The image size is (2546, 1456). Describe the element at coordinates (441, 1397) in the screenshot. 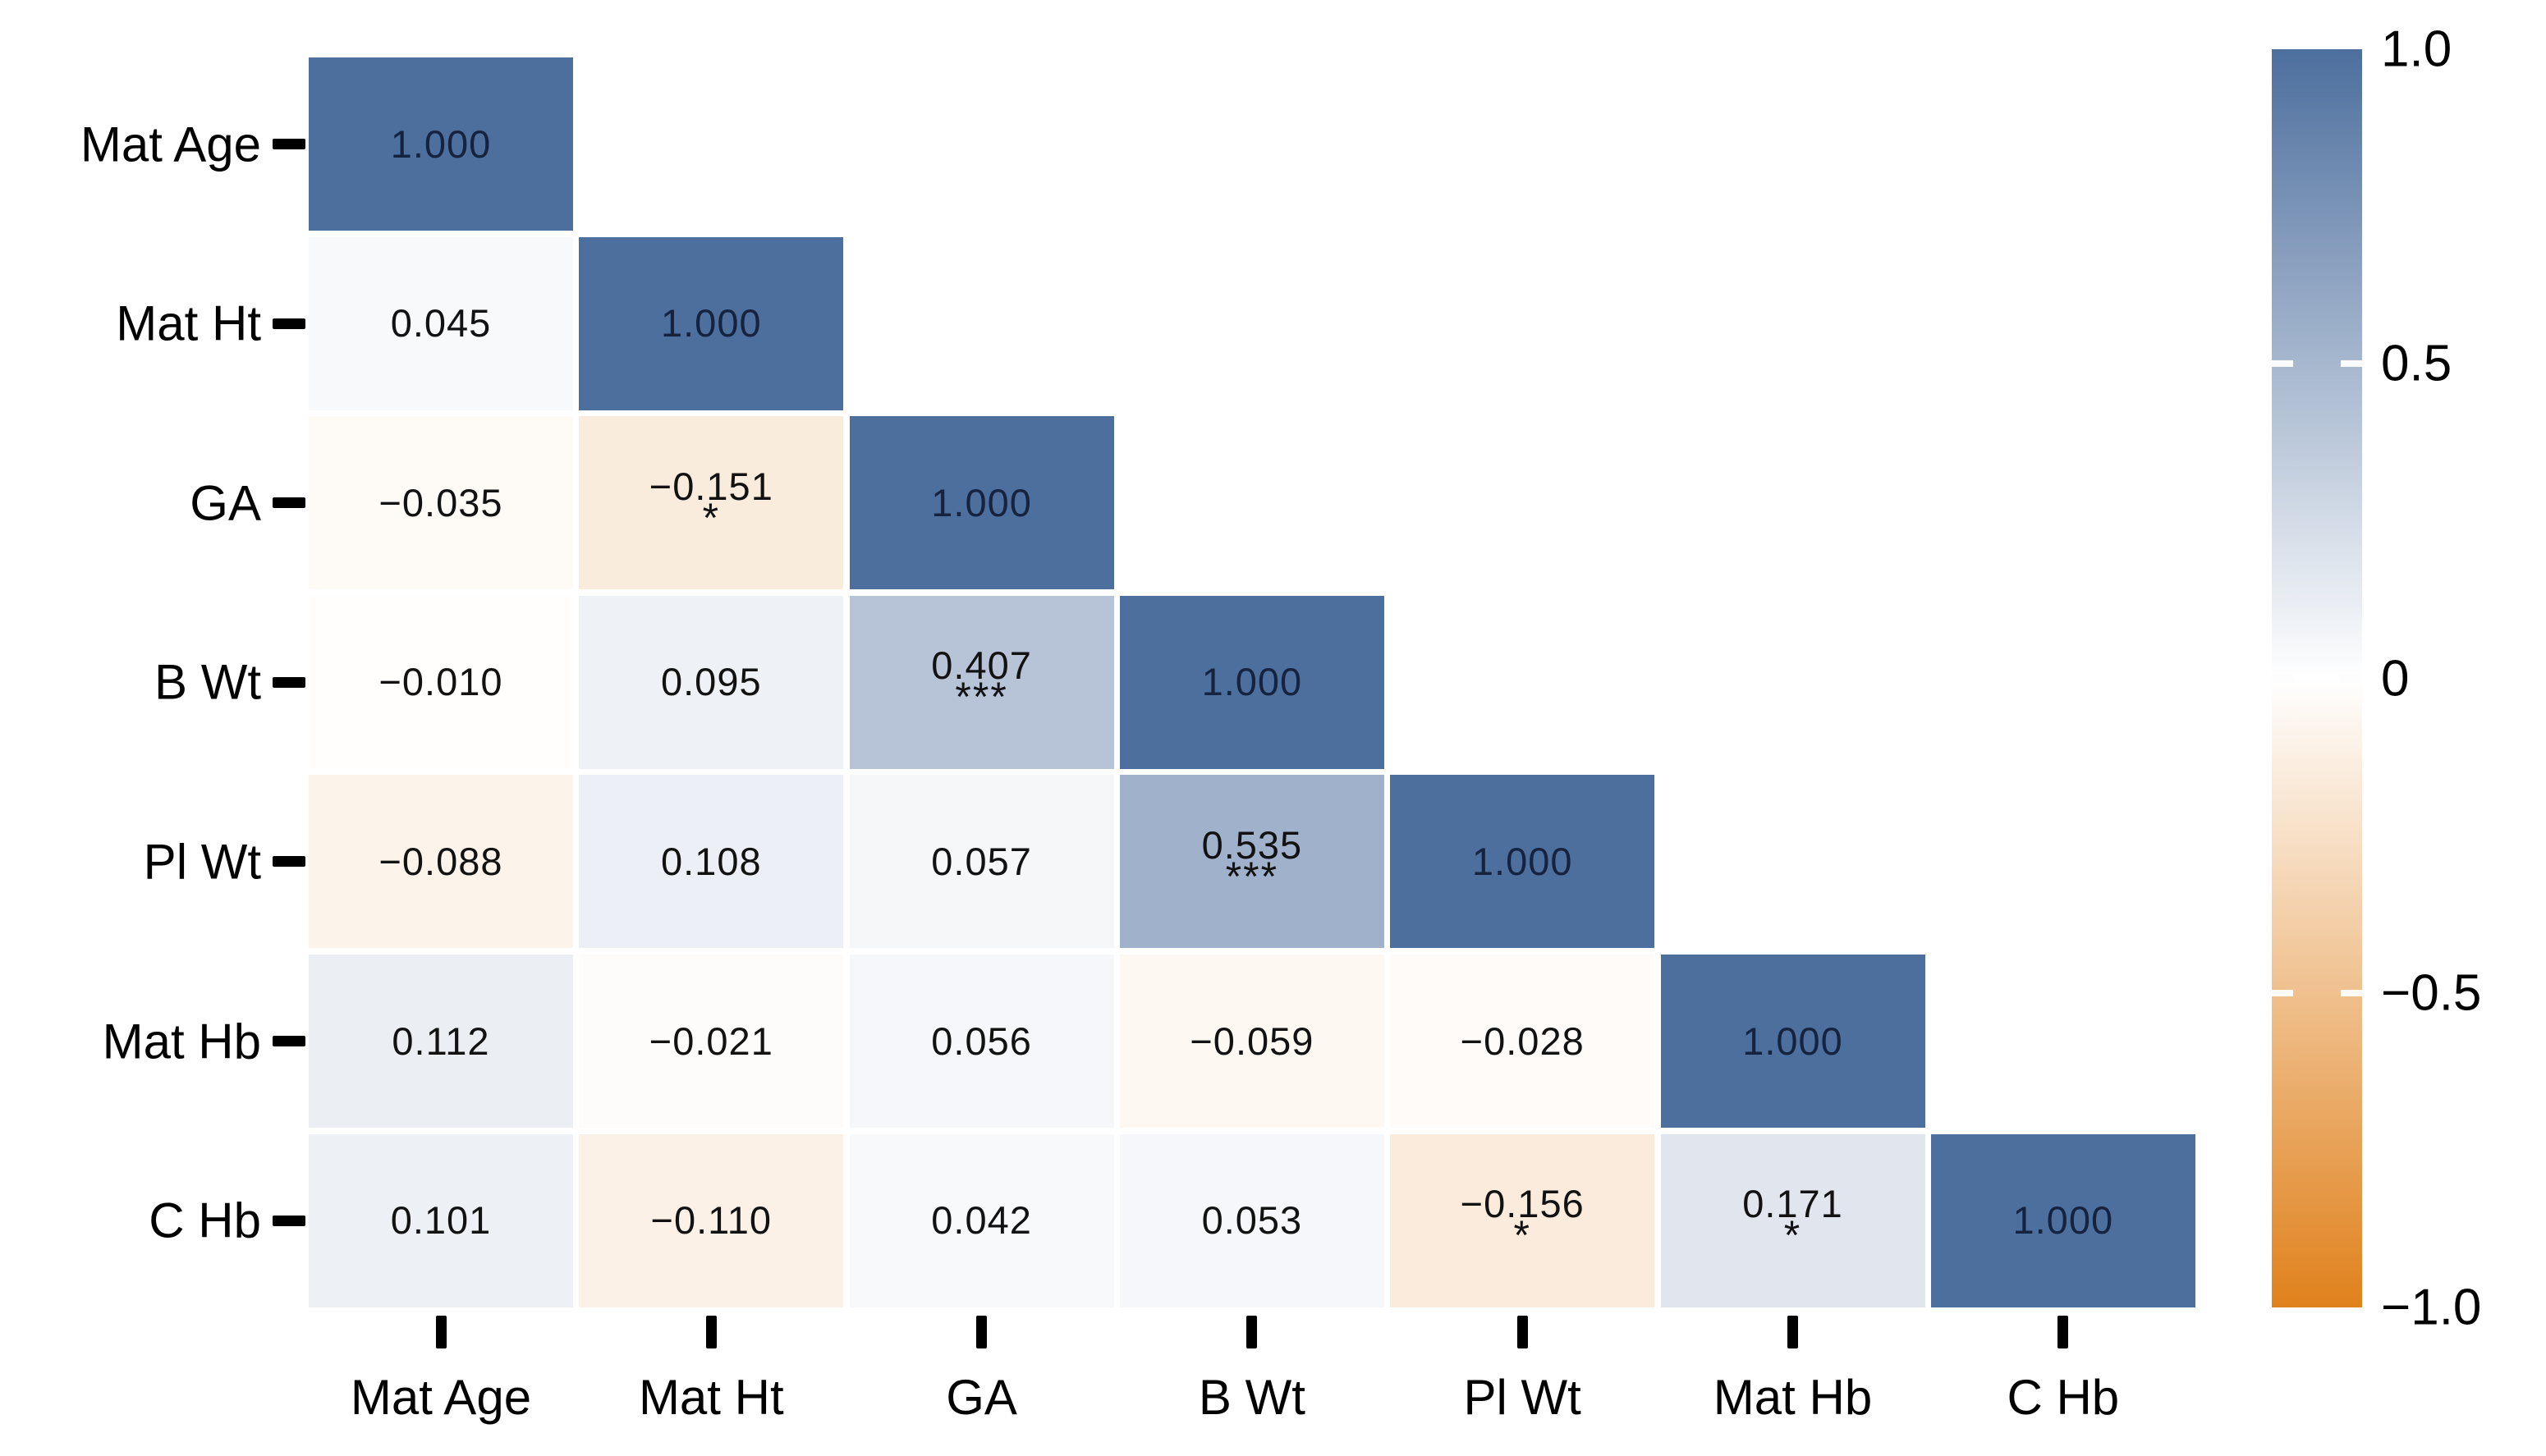

I see `x-axis-label: Mat Age` at that location.